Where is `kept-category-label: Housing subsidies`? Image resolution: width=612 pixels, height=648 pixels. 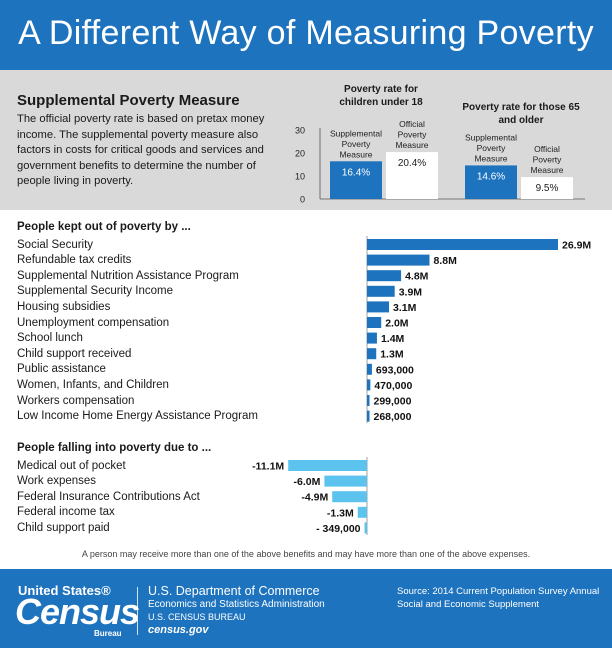
kept-category-label: Housing subsidies is located at coordinates (64, 306).